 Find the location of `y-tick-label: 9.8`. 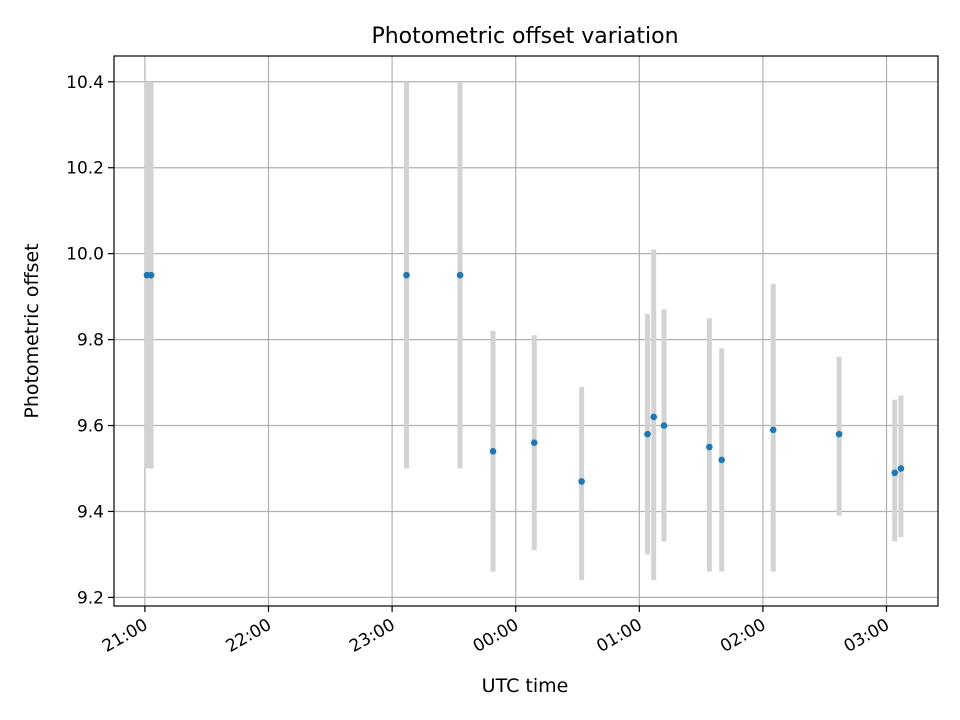

y-tick-label: 9.8 is located at coordinates (90, 341).